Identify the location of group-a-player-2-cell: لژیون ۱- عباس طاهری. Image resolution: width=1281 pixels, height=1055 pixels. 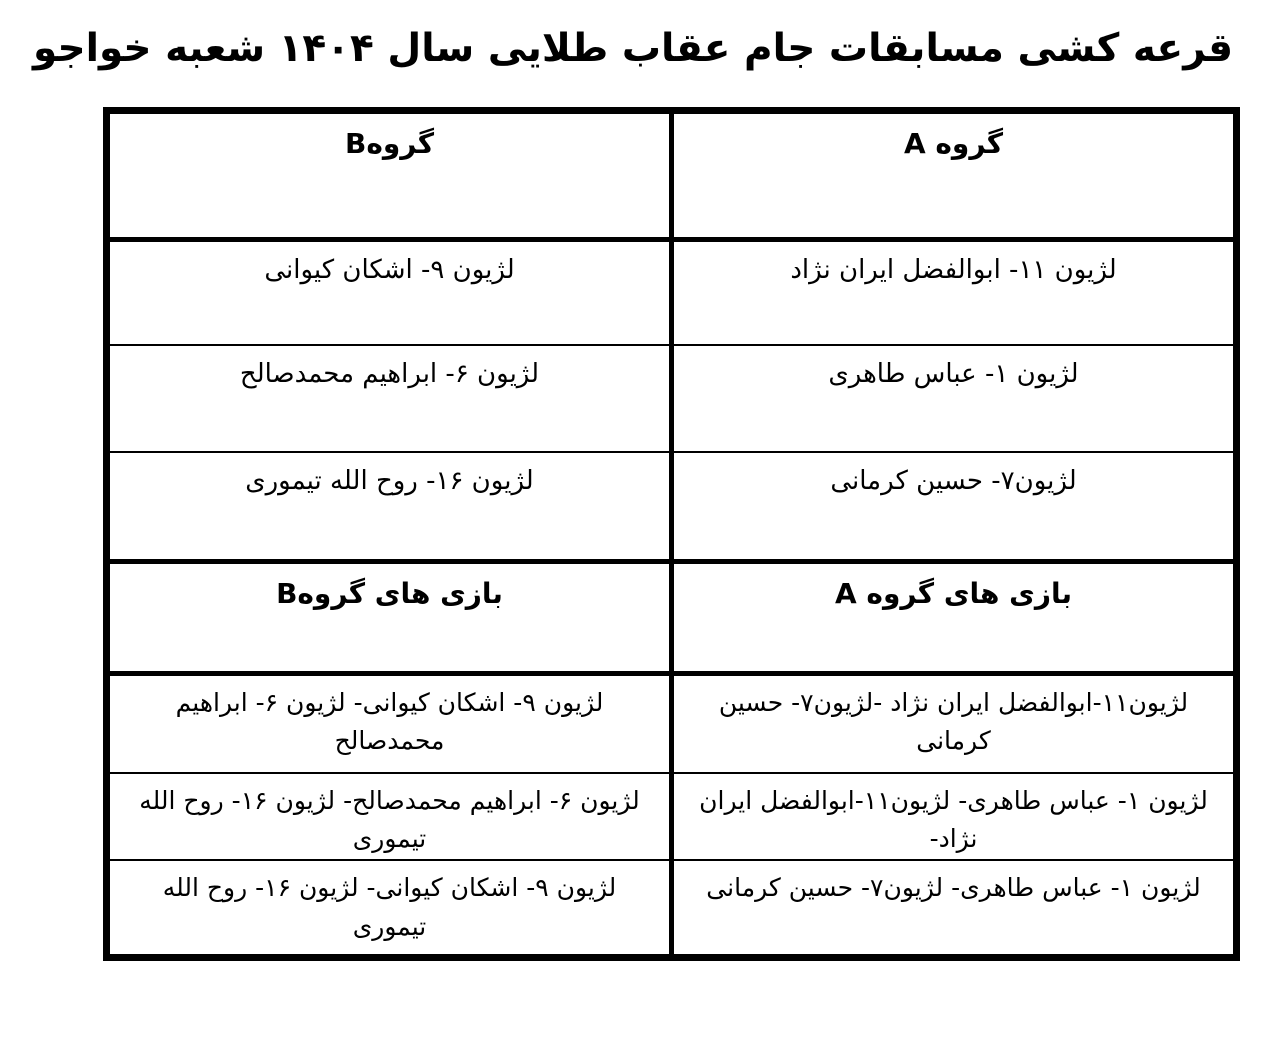
(953, 398).